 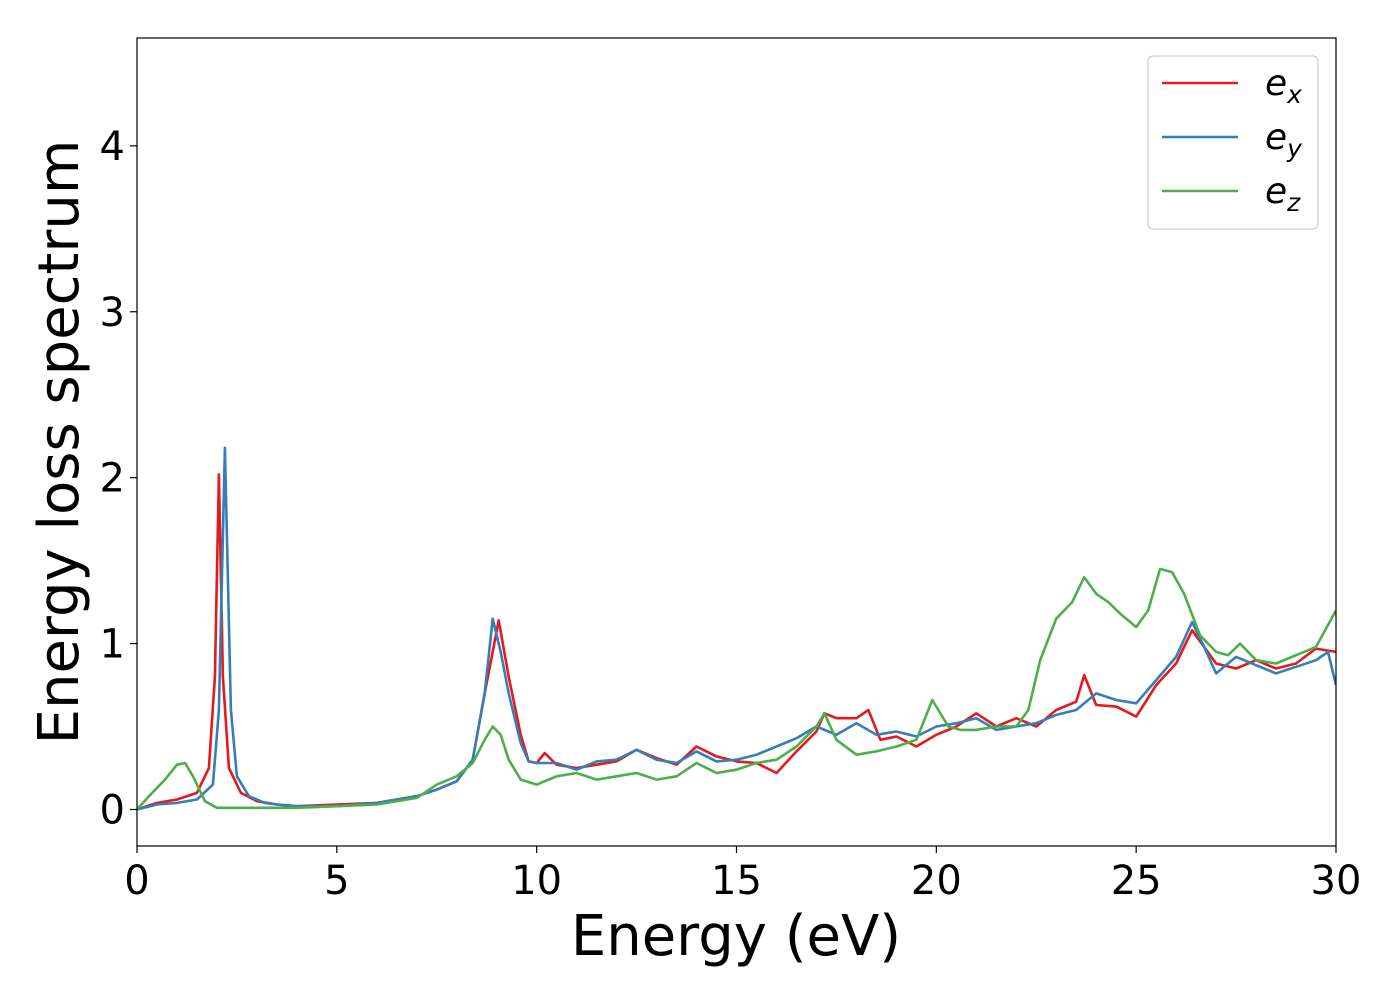 I want to click on y-tick-label-2: 2, so click(x=112, y=479).